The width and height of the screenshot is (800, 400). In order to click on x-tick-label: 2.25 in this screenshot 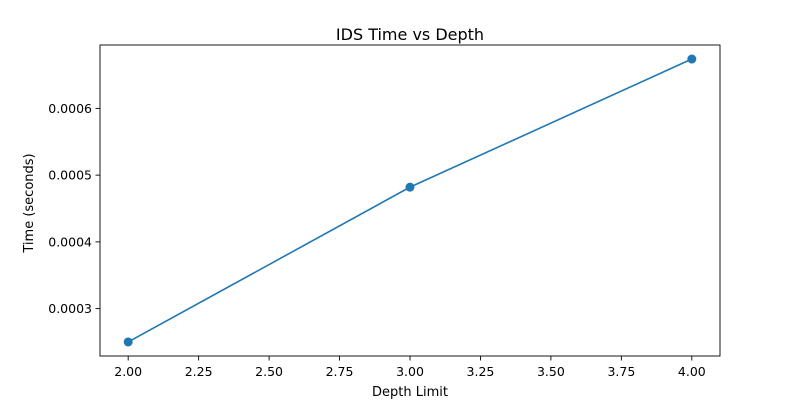, I will do `click(199, 371)`.